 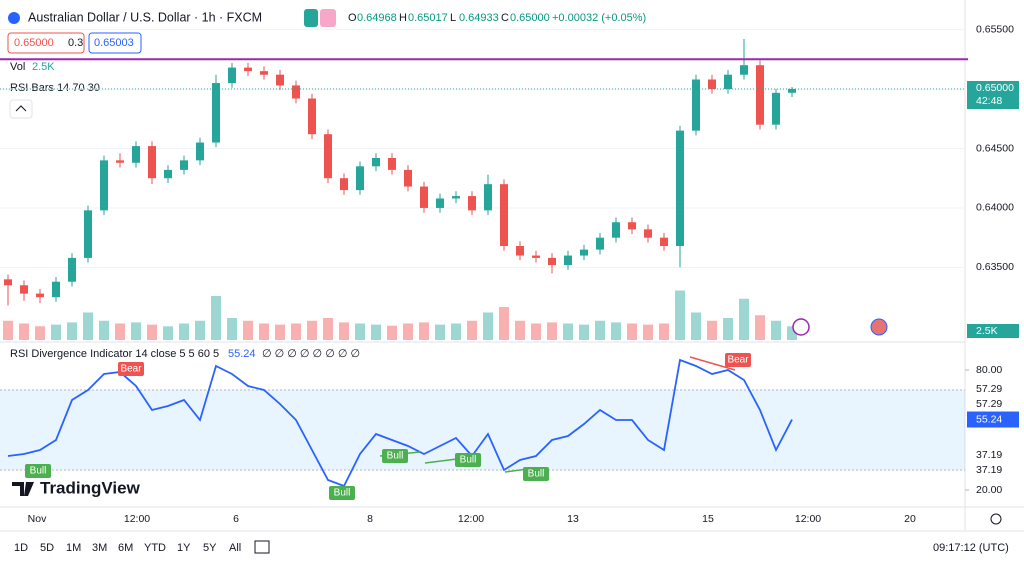 I want to click on y-tick-label: 0.65500, so click(x=995, y=29).